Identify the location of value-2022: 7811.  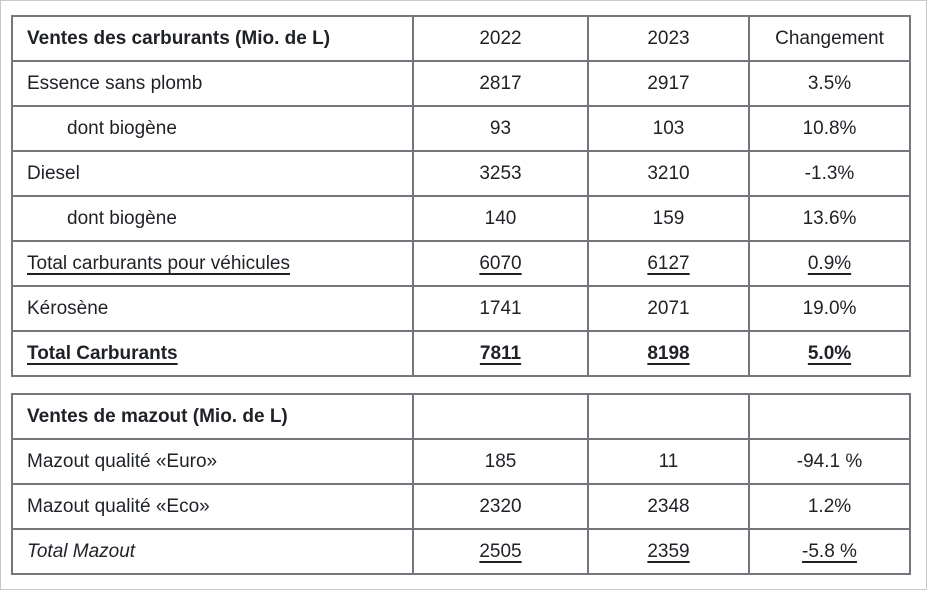
(500, 353).